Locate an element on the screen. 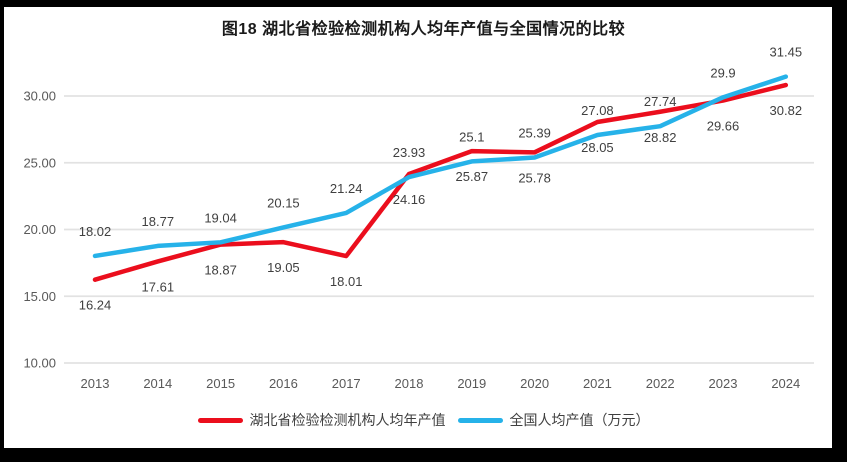 The height and width of the screenshot is (462, 847). x-axis-label: 2017 is located at coordinates (346, 383).